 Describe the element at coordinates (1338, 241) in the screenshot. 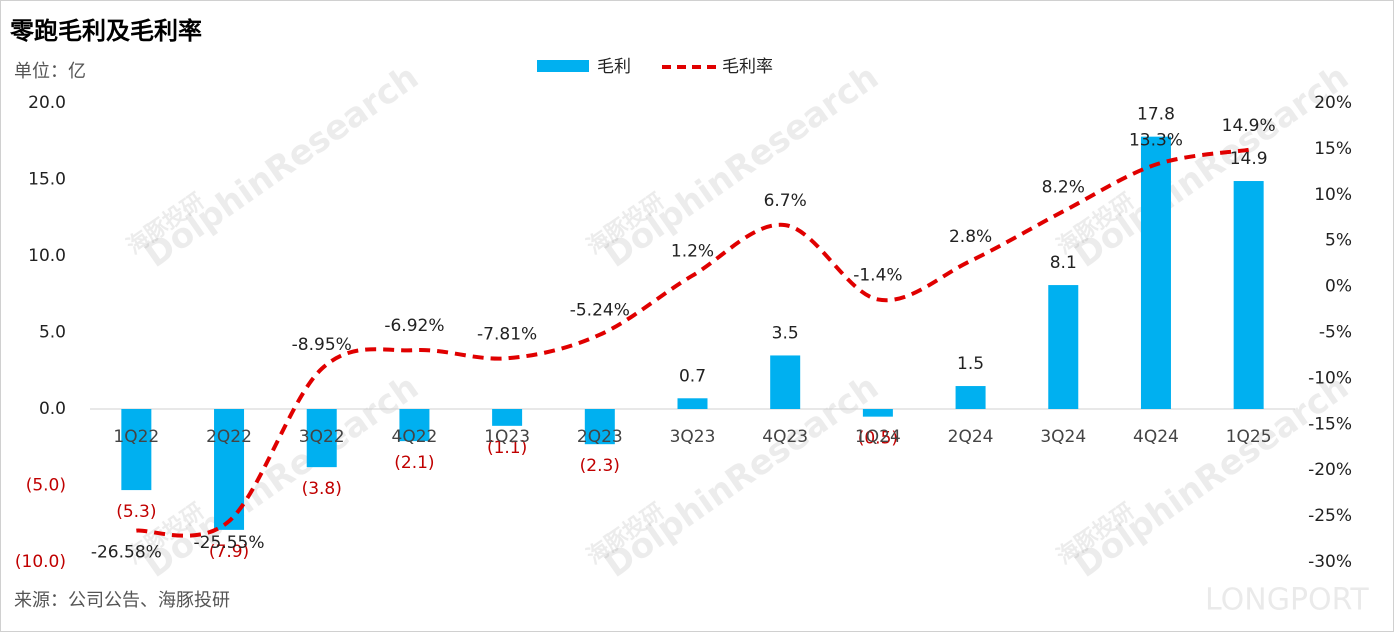

I see `y2-tick-label: 5%` at that location.